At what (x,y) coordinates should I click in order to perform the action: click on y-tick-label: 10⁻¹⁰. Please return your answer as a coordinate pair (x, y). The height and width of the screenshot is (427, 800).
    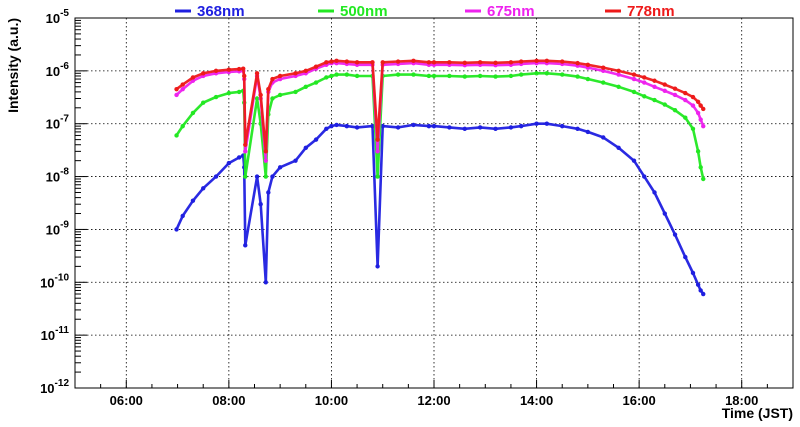
    Looking at the image, I should click on (54, 281).